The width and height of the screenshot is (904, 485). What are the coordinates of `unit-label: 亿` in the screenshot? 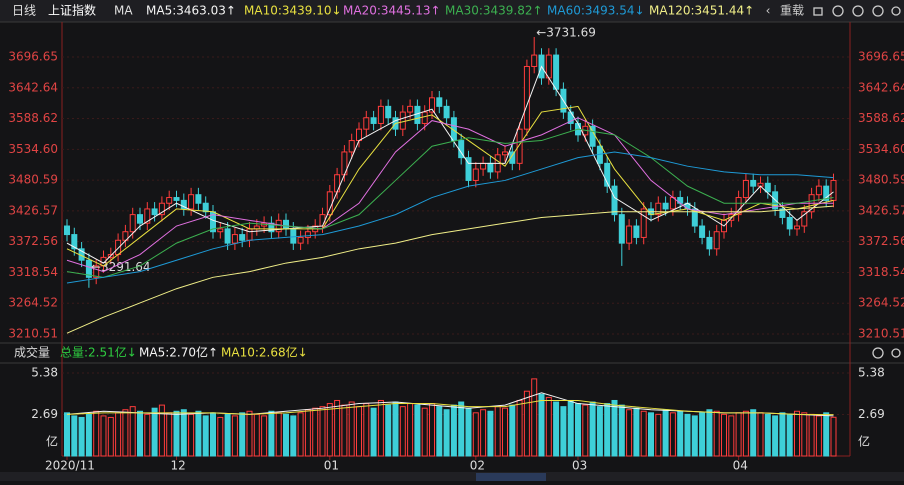 It's located at (52, 441).